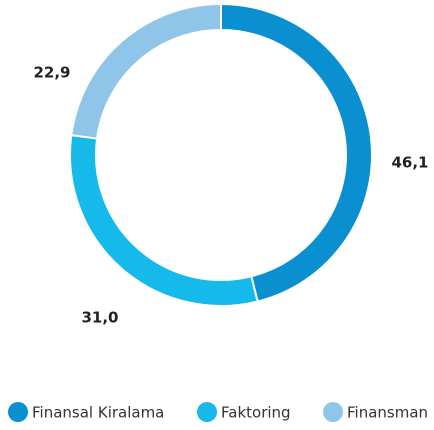 The image size is (434, 430). What do you see at coordinates (256, 413) in the screenshot?
I see `legend-label: Faktoring` at bounding box center [256, 413].